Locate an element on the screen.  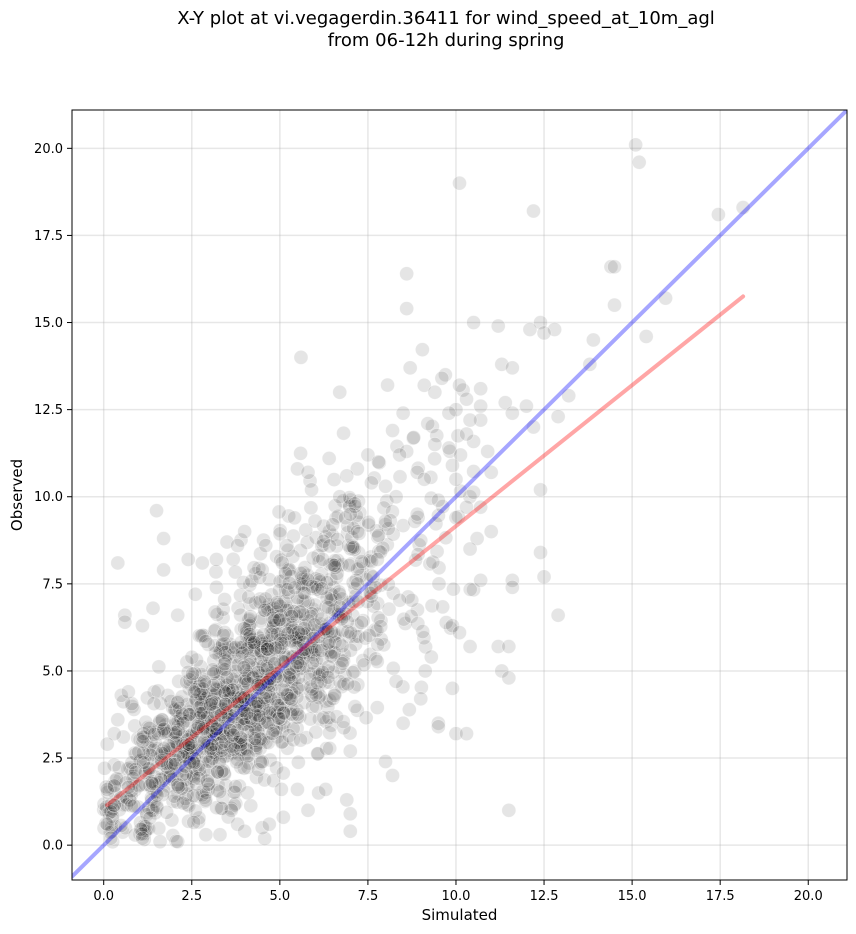
y-tick-label: 15.0 is located at coordinates (48, 323).